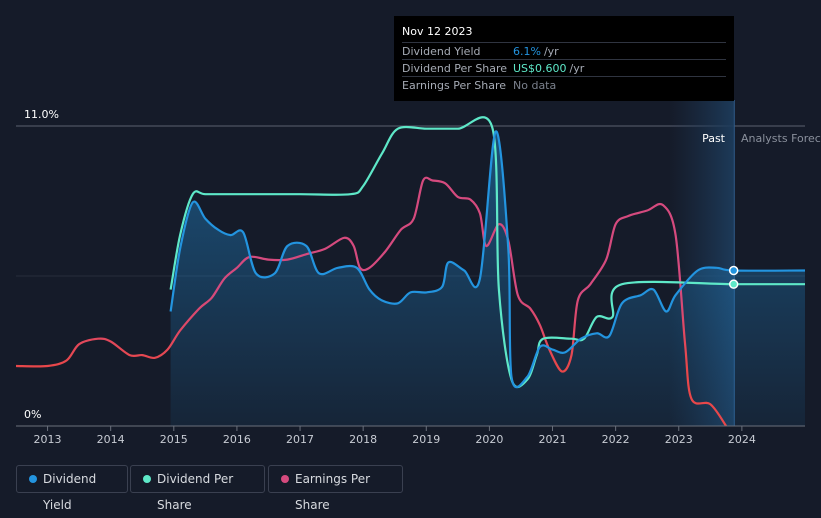 The height and width of the screenshot is (518, 821). Describe the element at coordinates (41, 114) in the screenshot. I see `y-axis-top-label: 11.0%` at that location.